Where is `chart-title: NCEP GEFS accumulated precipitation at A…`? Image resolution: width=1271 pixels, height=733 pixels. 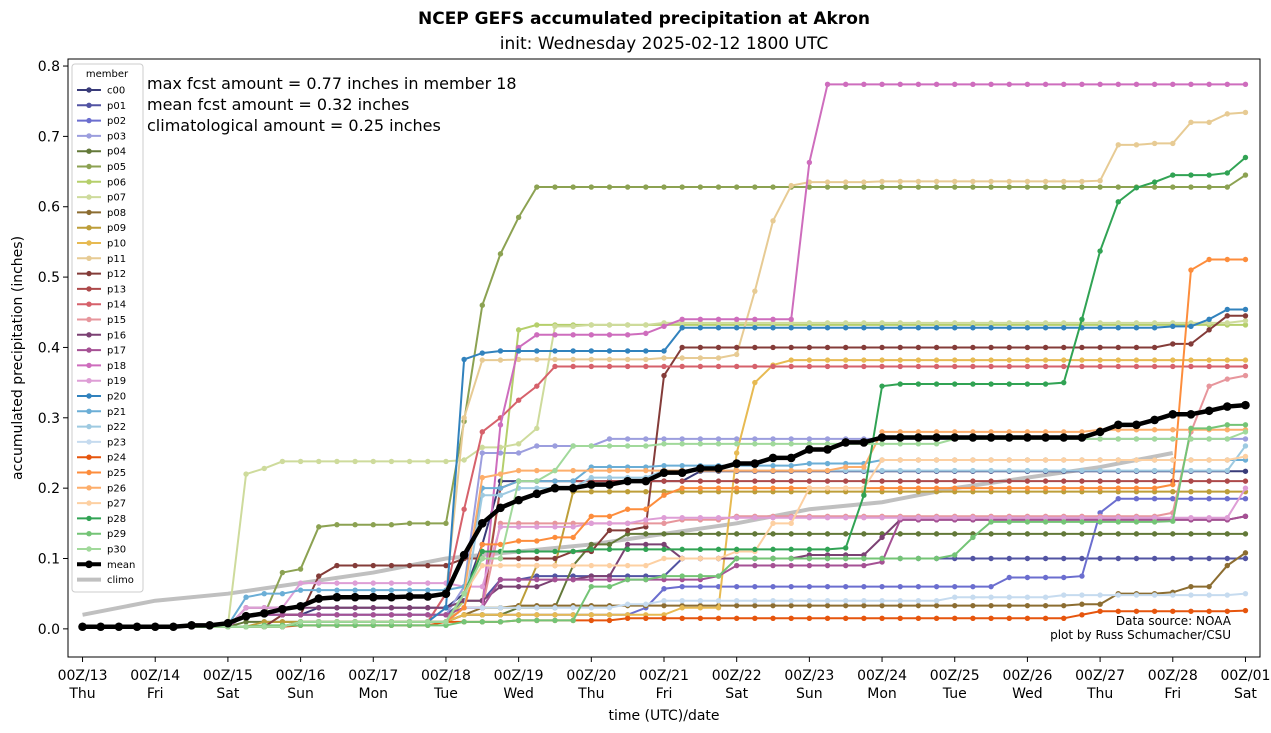
chart-title: NCEP GEFS accumulated precipitation at A… is located at coordinates (644, 19).